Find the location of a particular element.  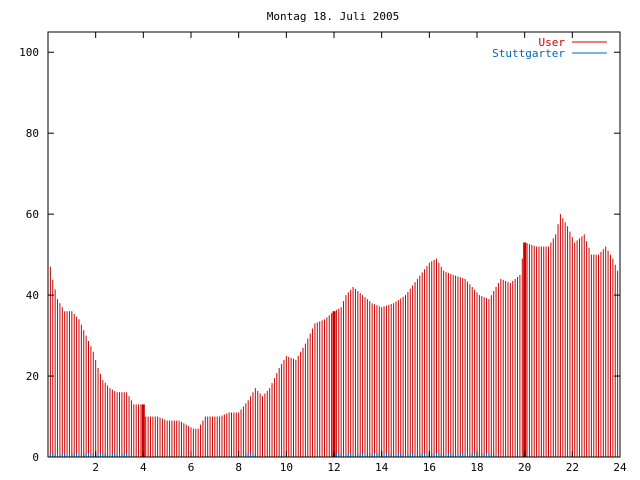

x-tick-label: 10 is located at coordinates (286, 467).